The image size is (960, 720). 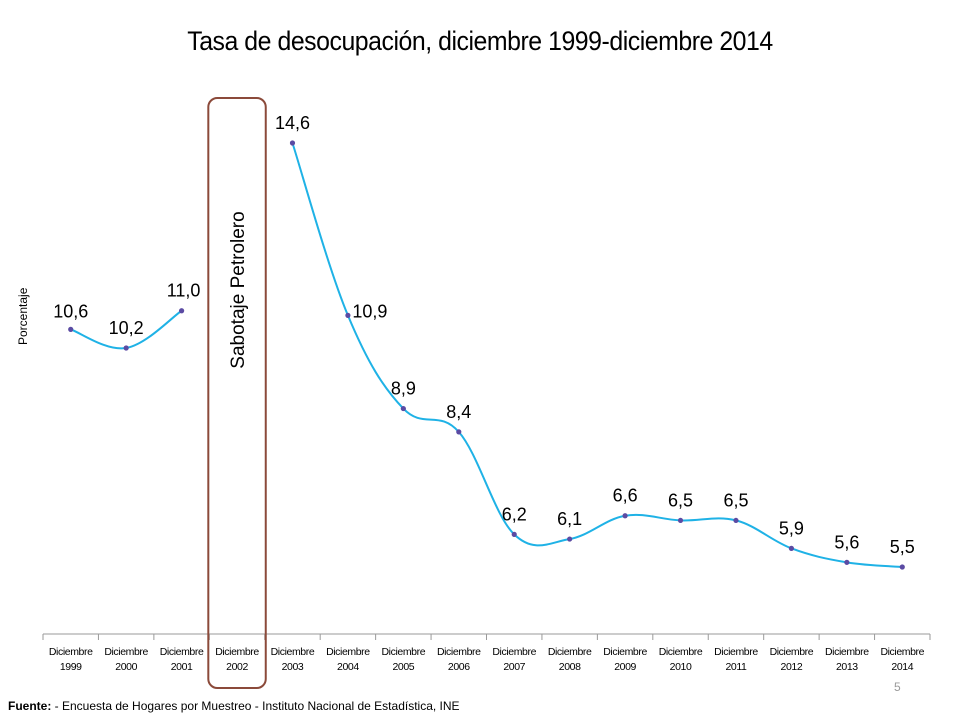 I want to click on x-tick-label: Diciembre 2005, so click(x=404, y=659).